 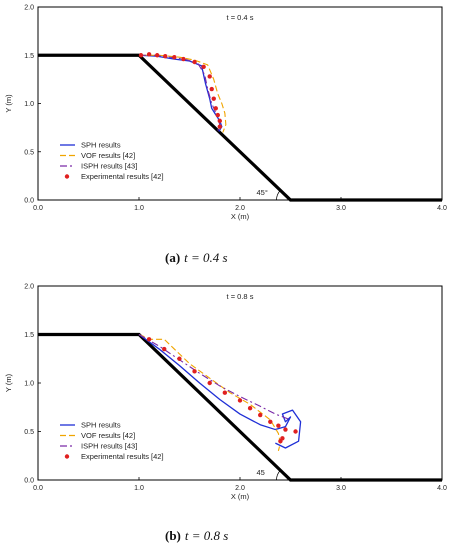 I want to click on figure-caption: (a) t = 0.4 s, so click(x=196, y=257).